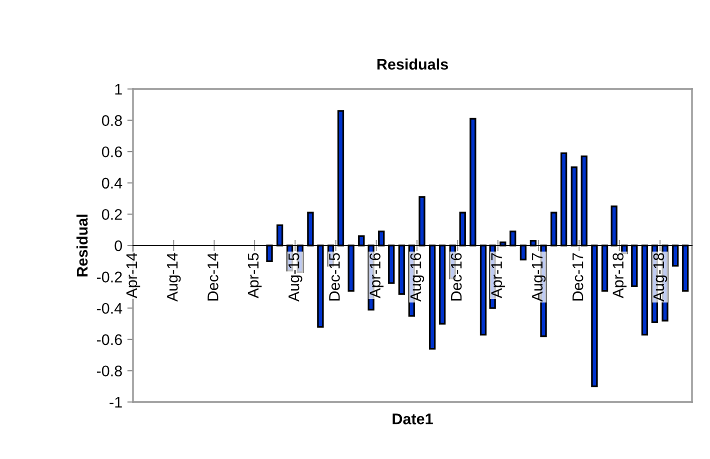 The height and width of the screenshot is (459, 710). I want to click on y-tick-label: 0.2, so click(112, 214).